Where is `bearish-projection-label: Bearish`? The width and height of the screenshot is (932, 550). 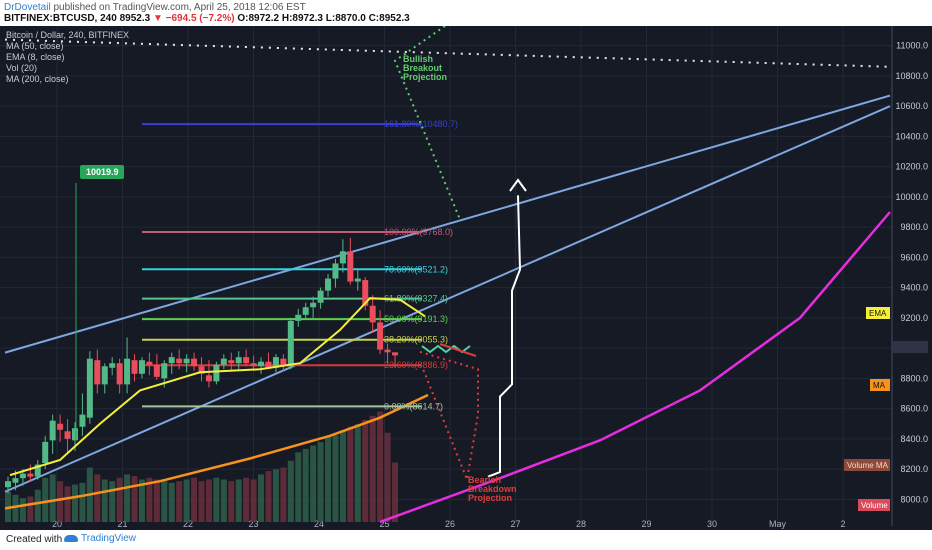 bearish-projection-label: Bearish is located at coordinates (484, 480).